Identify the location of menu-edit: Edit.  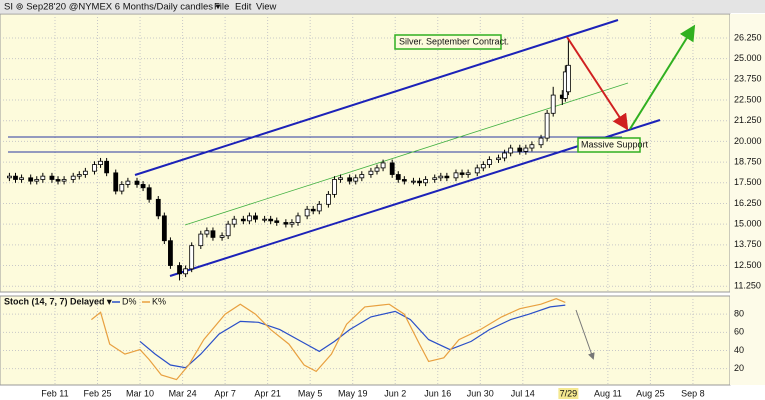
(243, 7).